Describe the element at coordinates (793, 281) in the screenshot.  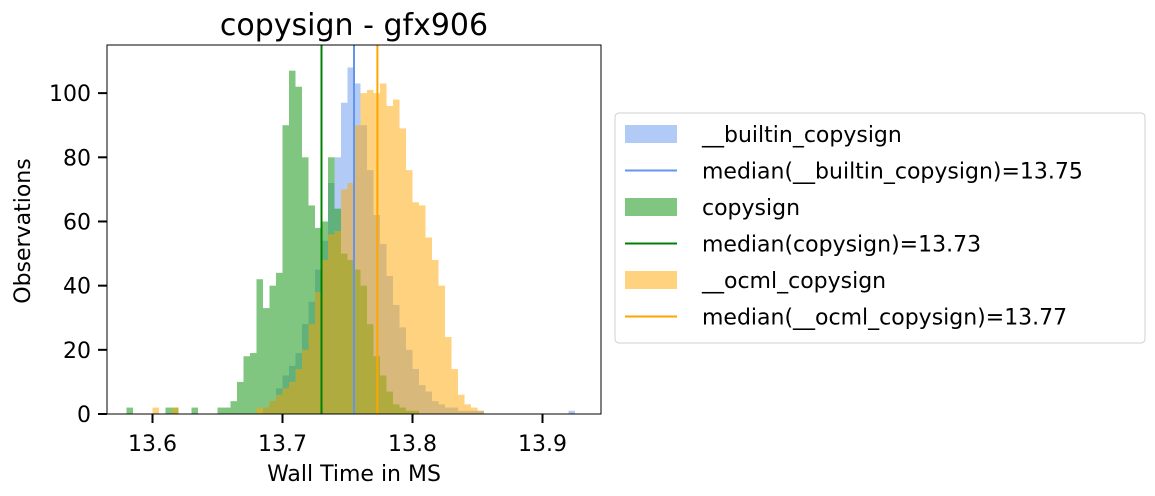
I see `legend-label: __ocml_copysign` at that location.